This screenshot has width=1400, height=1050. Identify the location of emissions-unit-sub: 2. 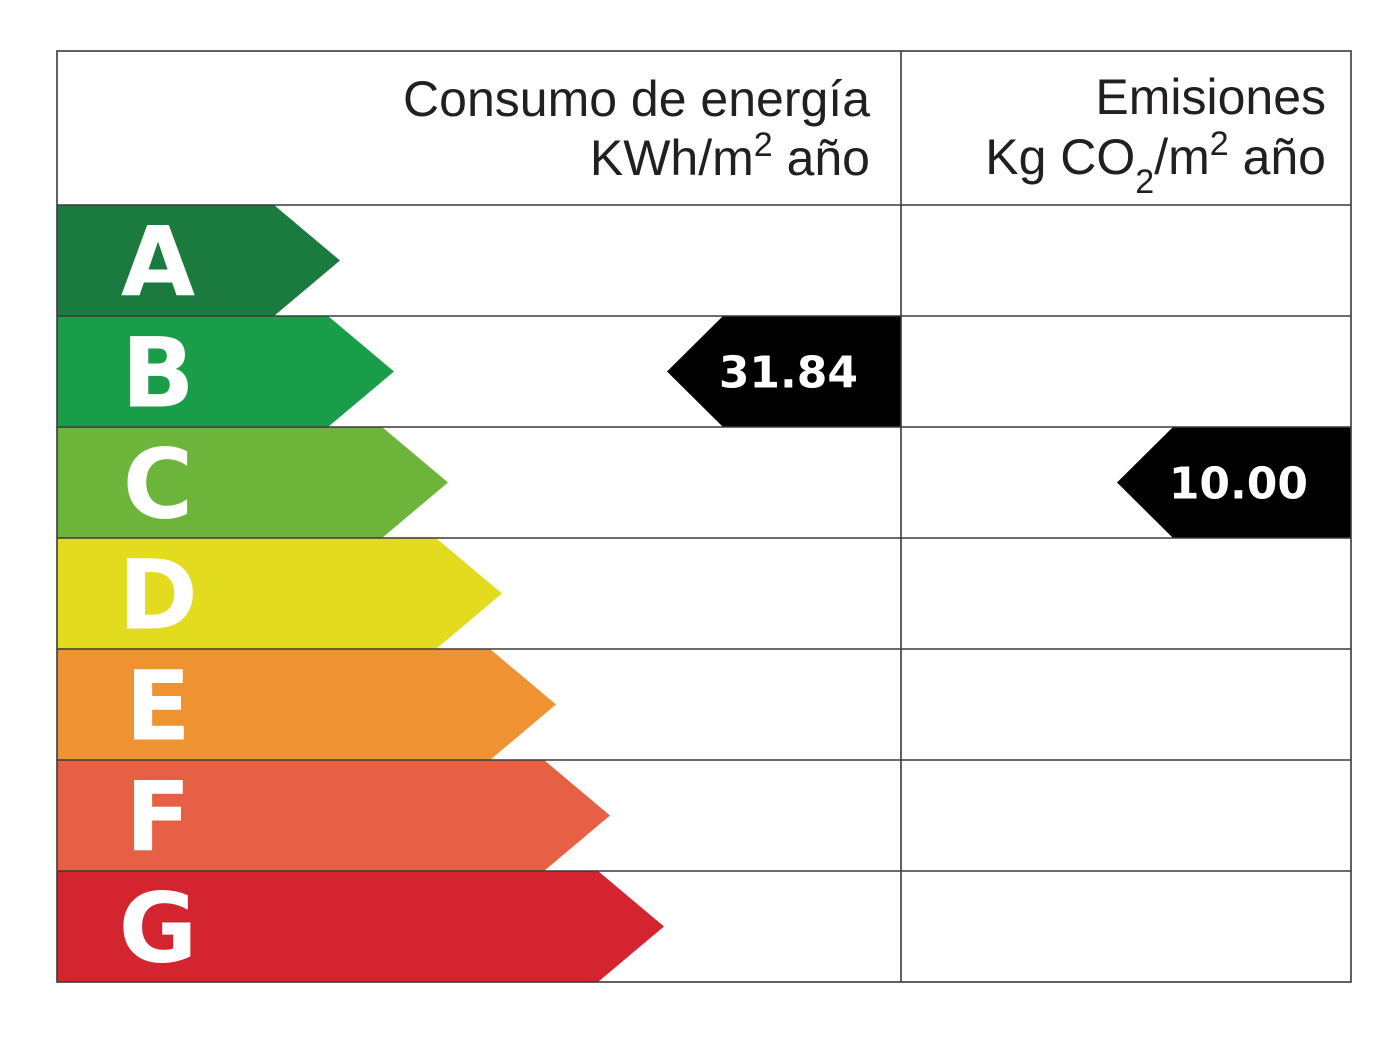
(1144, 182).